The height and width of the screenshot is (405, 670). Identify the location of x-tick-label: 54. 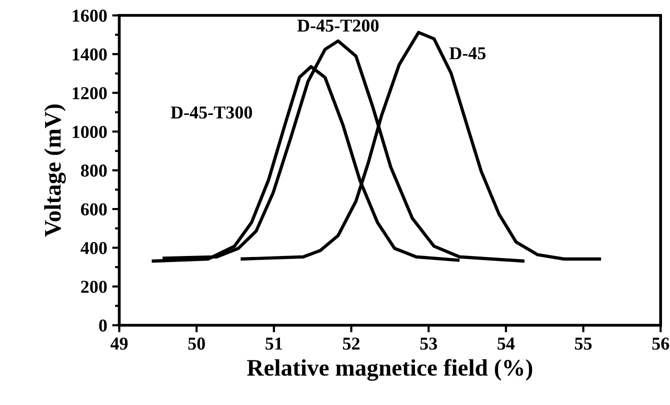
(506, 344).